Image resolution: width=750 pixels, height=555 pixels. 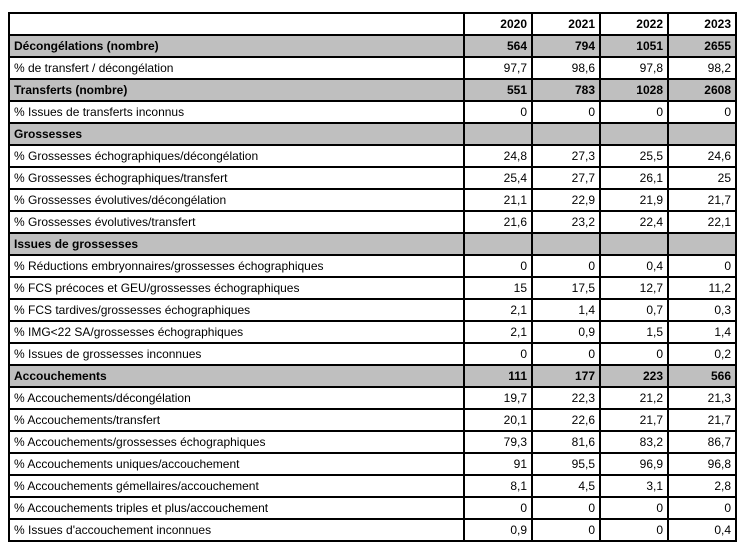 What do you see at coordinates (372, 112) in the screenshot?
I see `data-row: % Issues de transferts inconnus 0 0 0 0` at bounding box center [372, 112].